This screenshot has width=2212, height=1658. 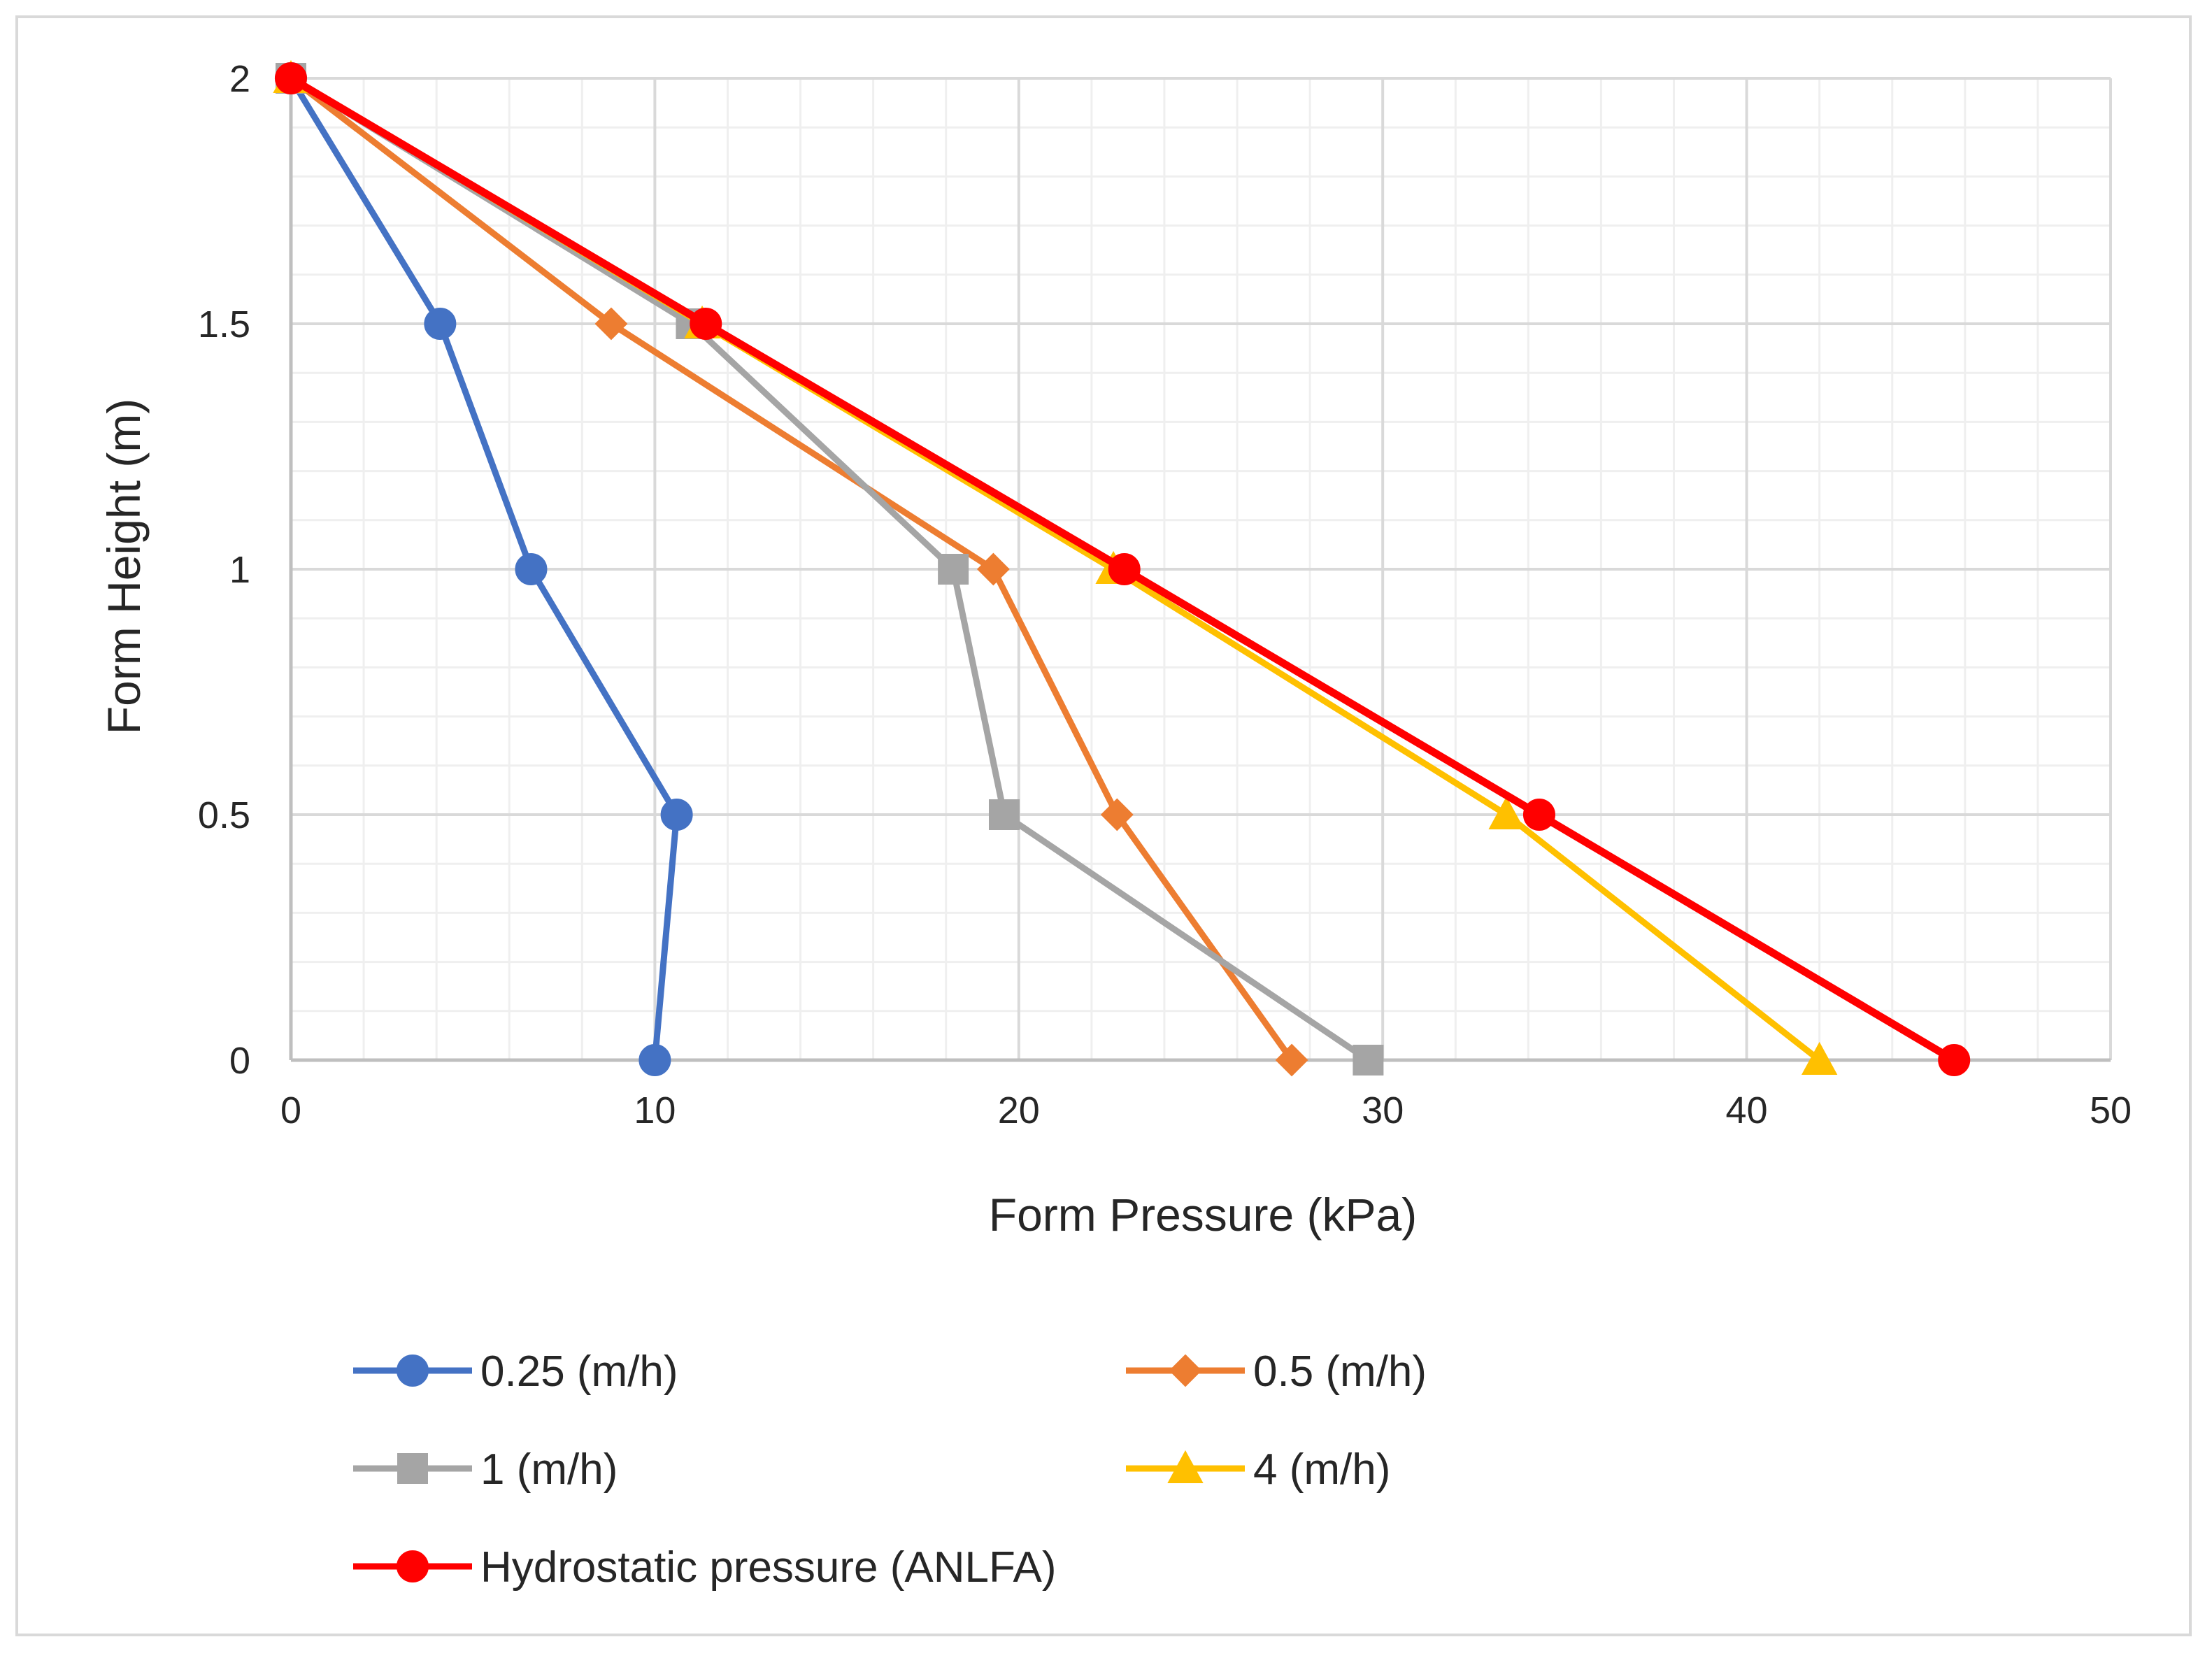 I want to click on x-tick-label: 30, so click(x=1383, y=1110).